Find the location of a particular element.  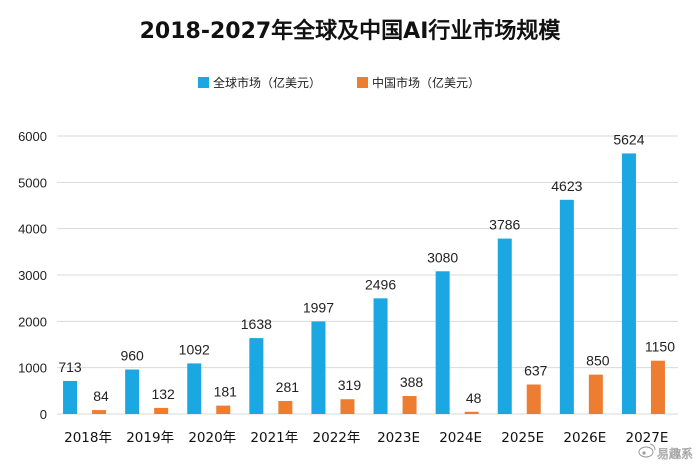

data-label-china: 1150 is located at coordinates (660, 347).